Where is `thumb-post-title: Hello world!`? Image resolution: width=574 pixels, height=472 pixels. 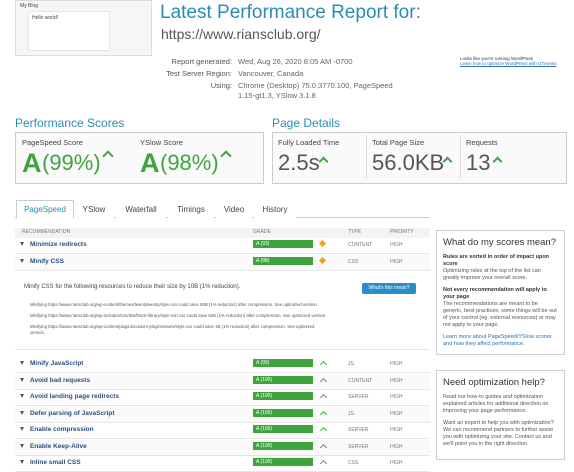 thumb-post-title: Hello world! is located at coordinates (45, 18).